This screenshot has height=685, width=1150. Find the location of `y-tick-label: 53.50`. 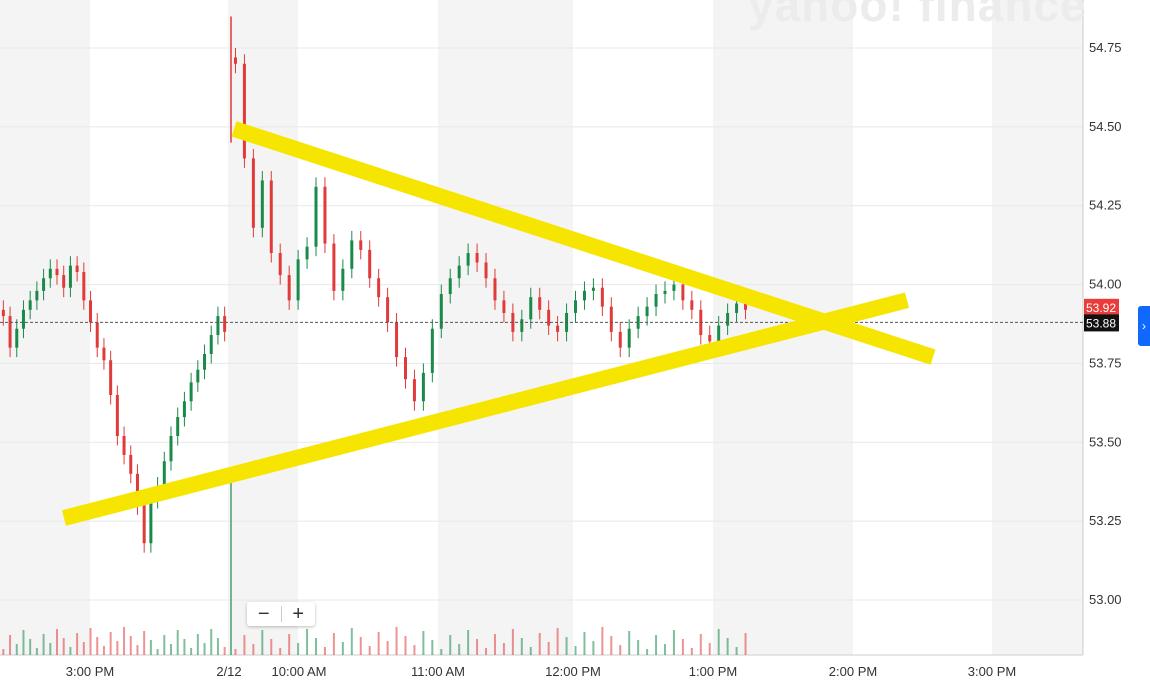

y-tick-label: 53.50 is located at coordinates (1105, 441).